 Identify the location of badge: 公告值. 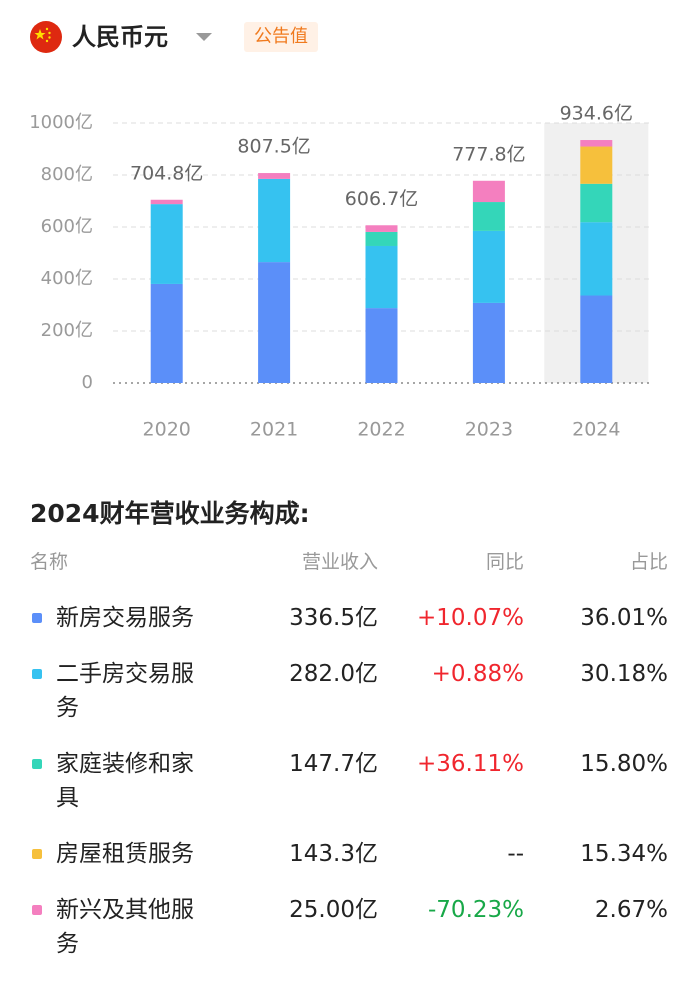
(281, 37).